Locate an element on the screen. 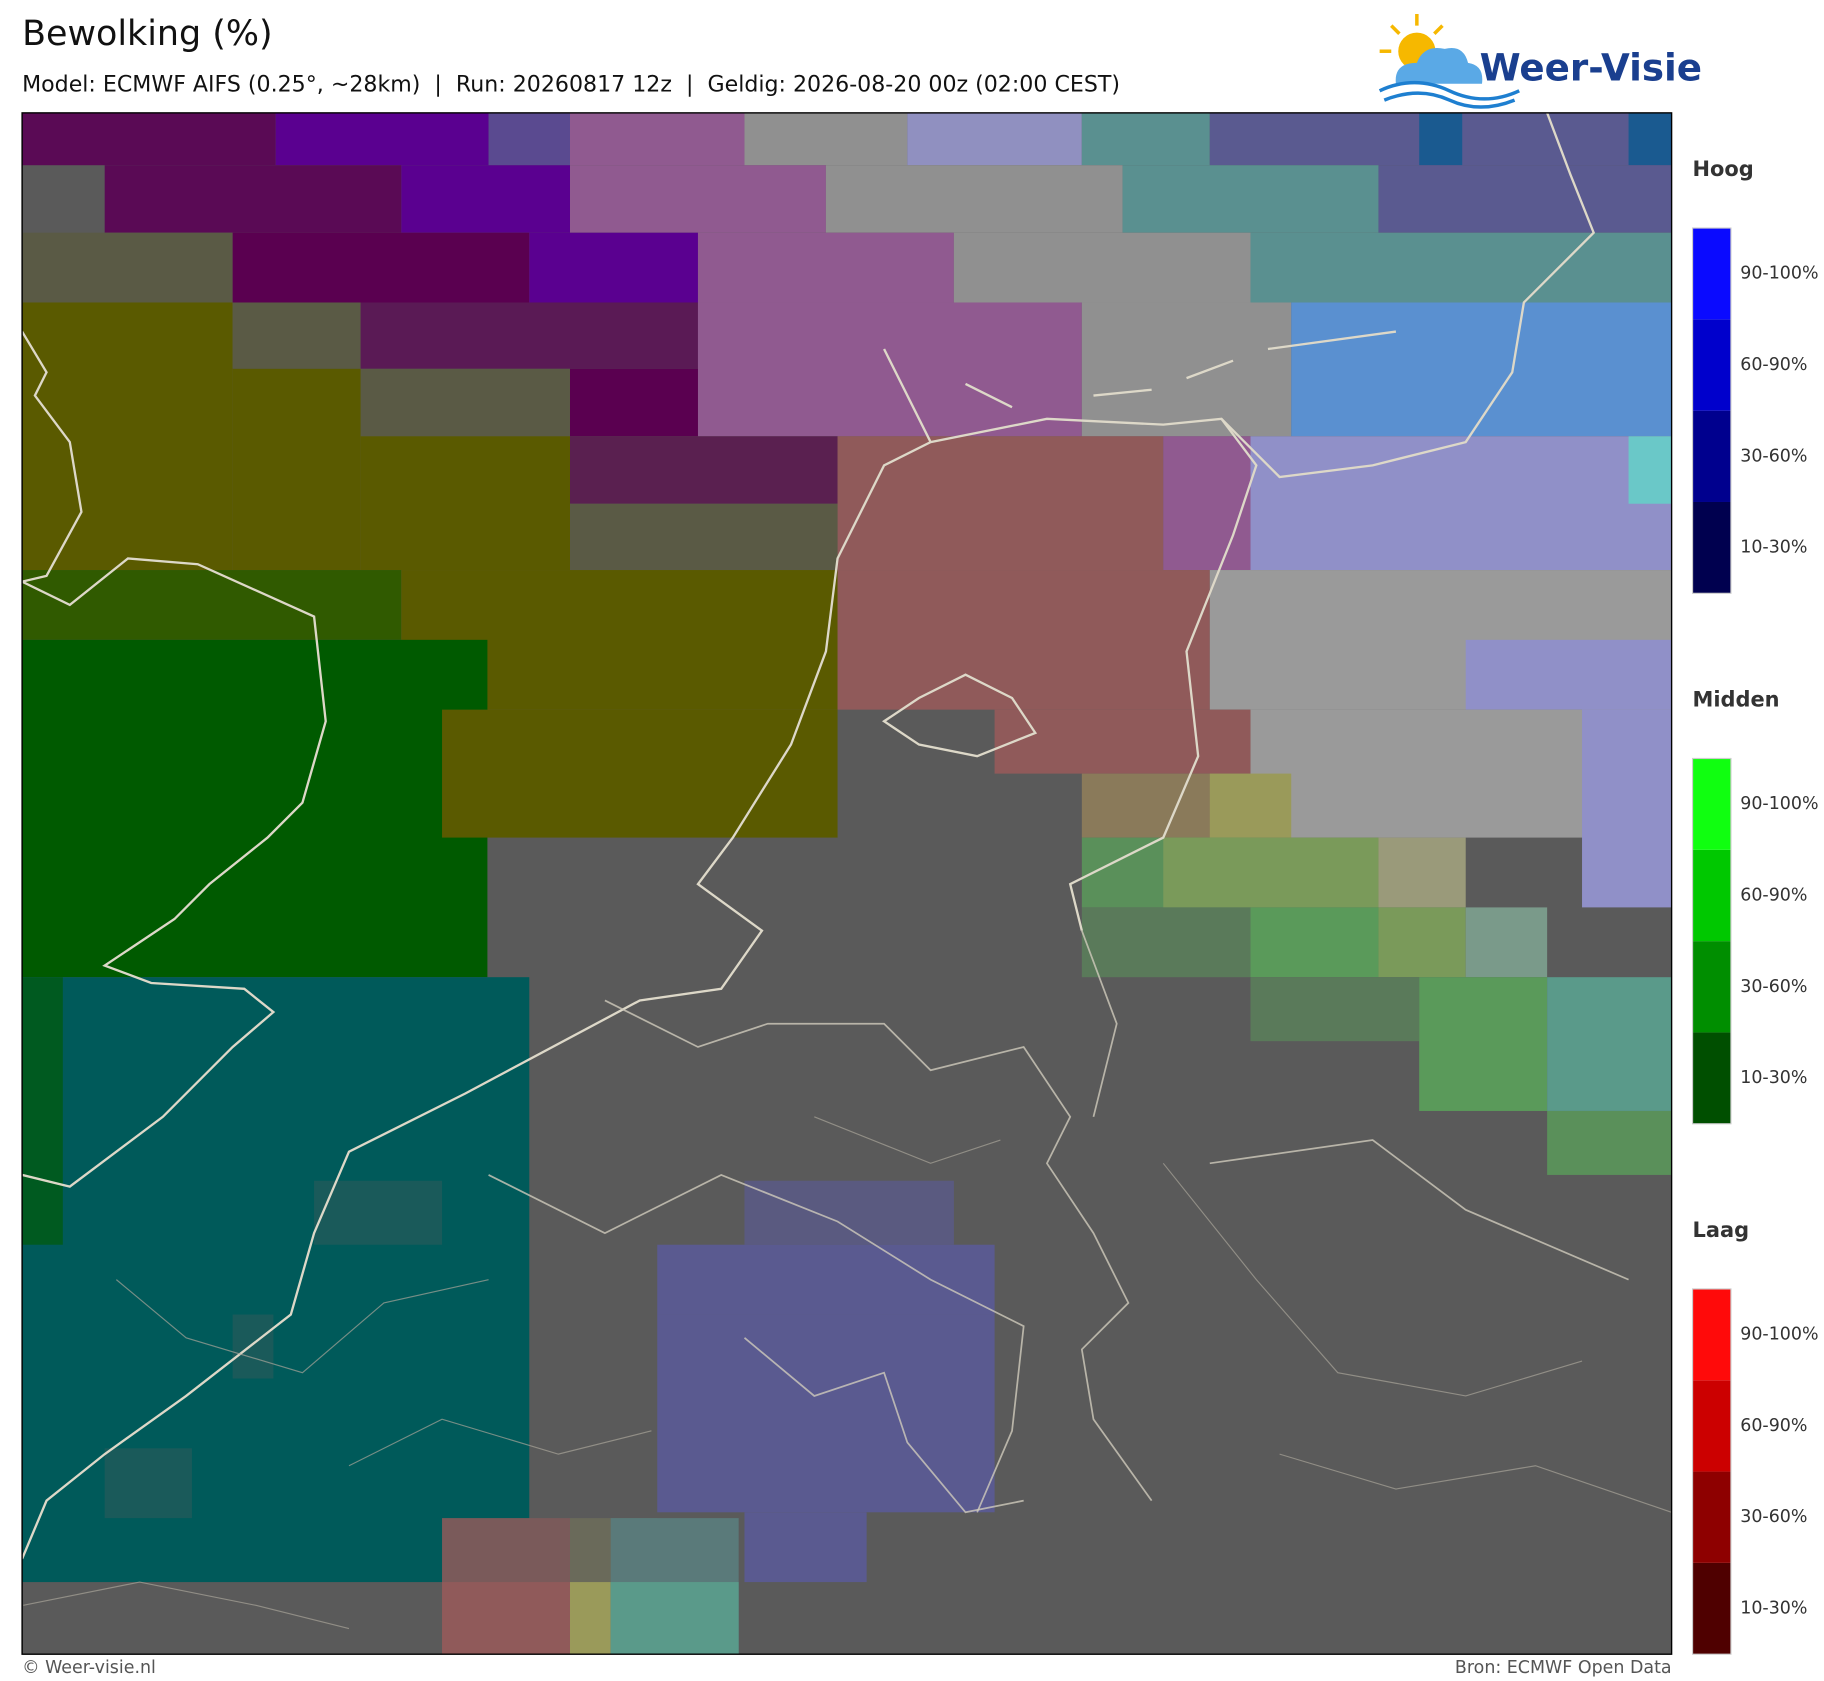 The height and width of the screenshot is (1681, 1824). legend-label: 10-30% is located at coordinates (1773, 548).